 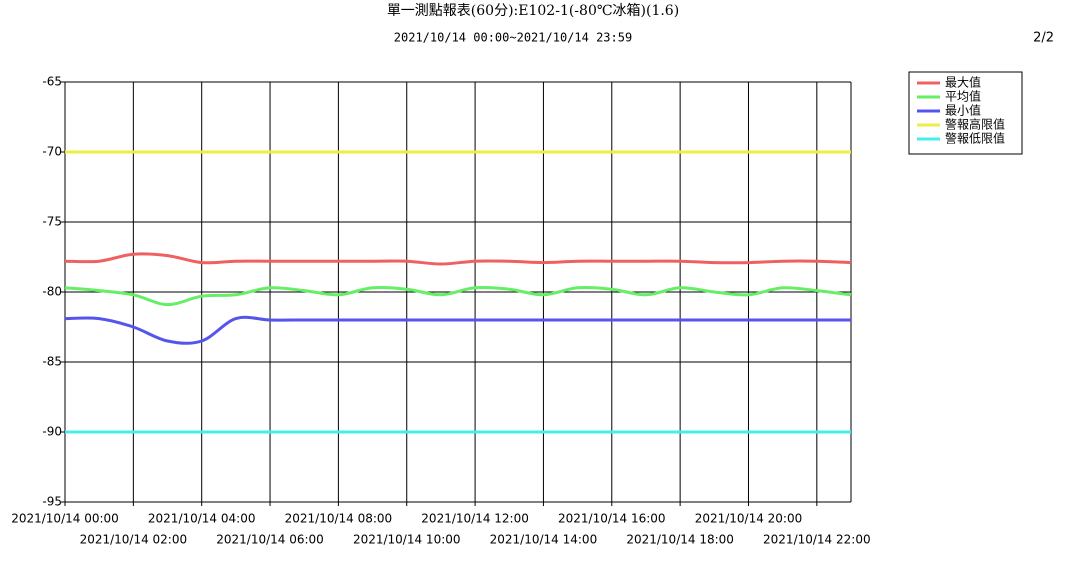 I want to click on x-tick-label: 2021/10/14 00:00, so click(x=65, y=519).